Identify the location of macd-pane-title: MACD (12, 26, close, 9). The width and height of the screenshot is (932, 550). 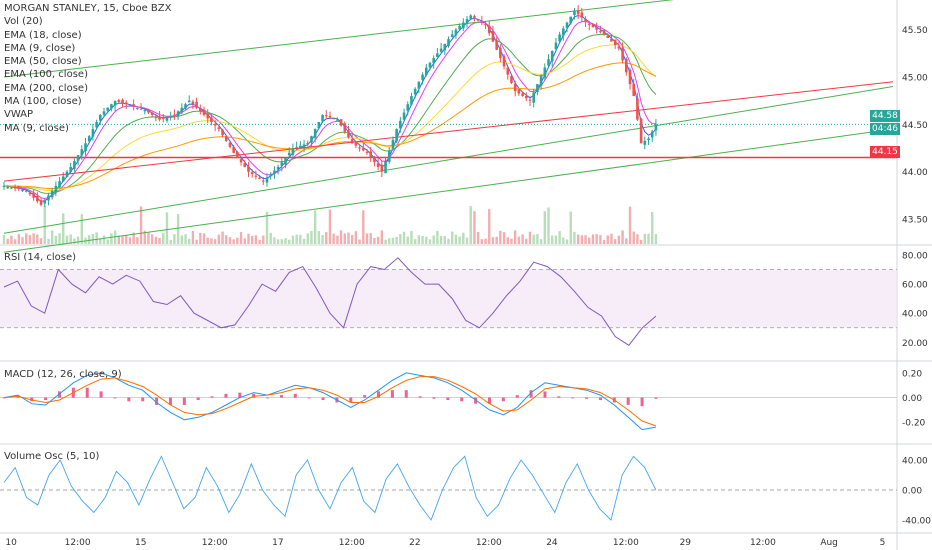
(63, 374).